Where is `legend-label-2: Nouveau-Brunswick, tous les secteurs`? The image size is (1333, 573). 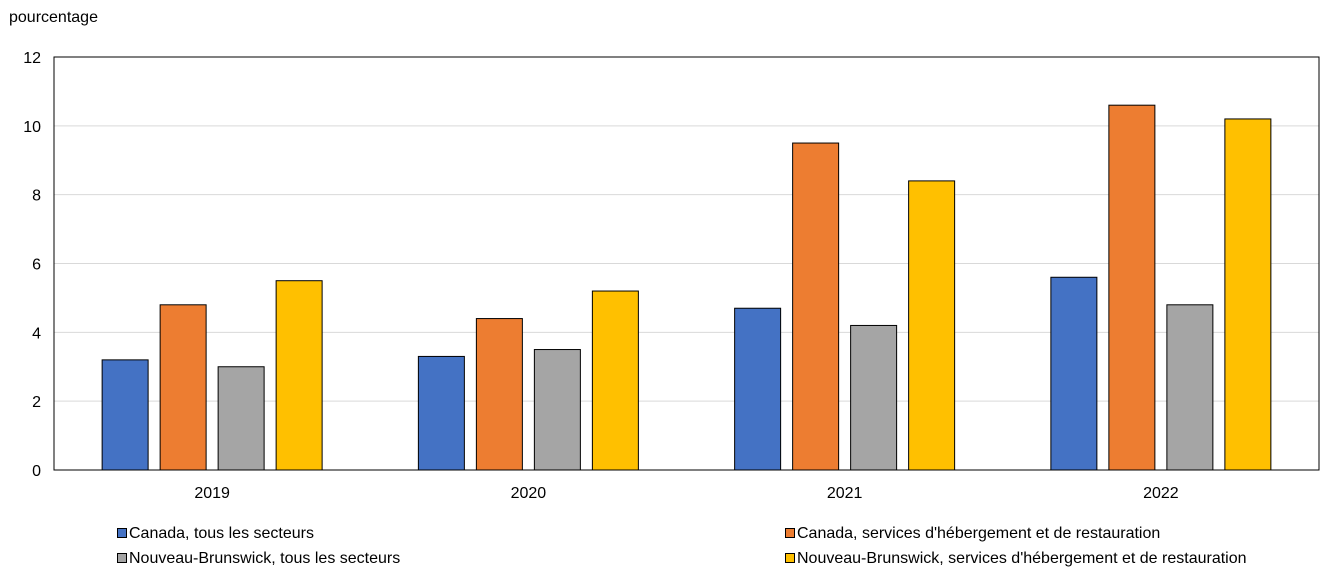 legend-label-2: Nouveau-Brunswick, tous les secteurs is located at coordinates (265, 558).